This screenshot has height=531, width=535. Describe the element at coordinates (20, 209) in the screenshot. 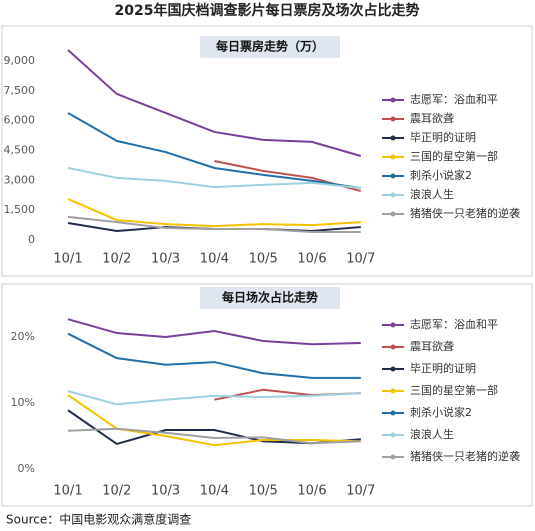

I see `y-tick-label: 1,500` at that location.